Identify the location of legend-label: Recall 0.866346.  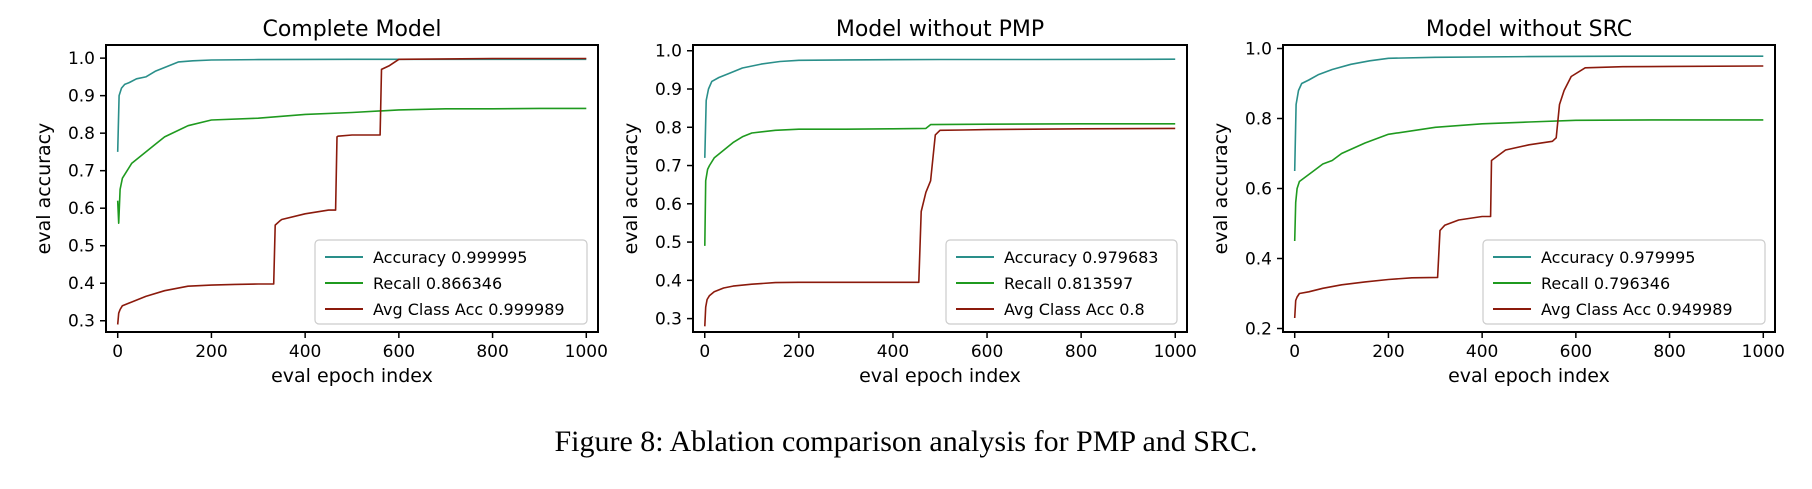
(437, 283).